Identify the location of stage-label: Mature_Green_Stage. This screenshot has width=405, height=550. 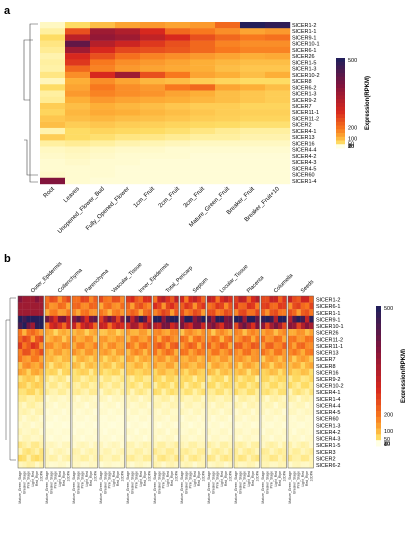
(236, 487).